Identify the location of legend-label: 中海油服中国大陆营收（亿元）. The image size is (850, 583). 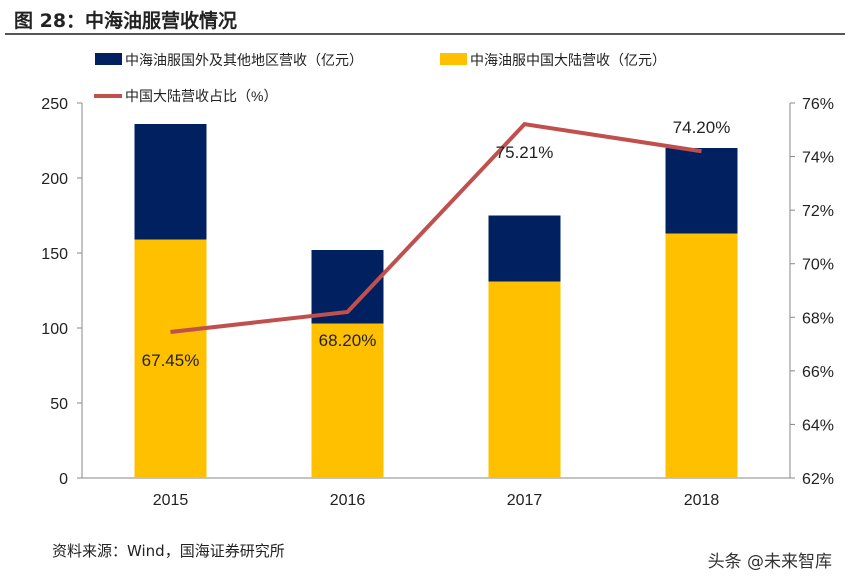
(568, 60).